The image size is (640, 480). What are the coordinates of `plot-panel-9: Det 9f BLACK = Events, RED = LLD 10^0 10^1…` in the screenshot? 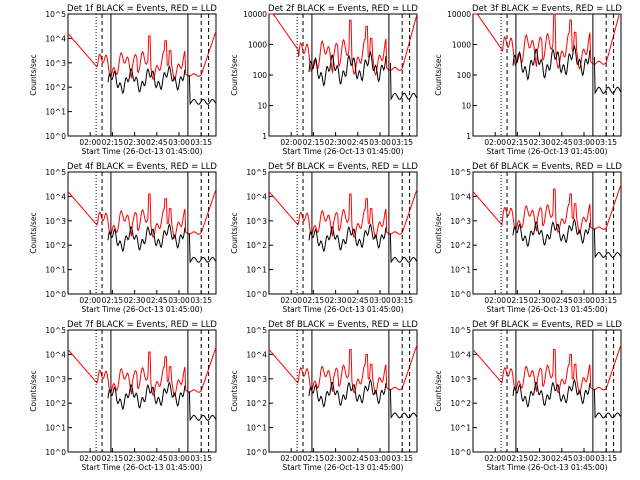 It's located at (528, 396).